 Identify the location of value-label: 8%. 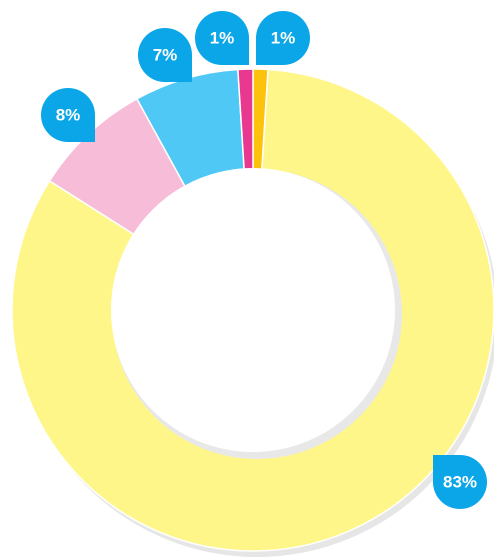
(68, 114).